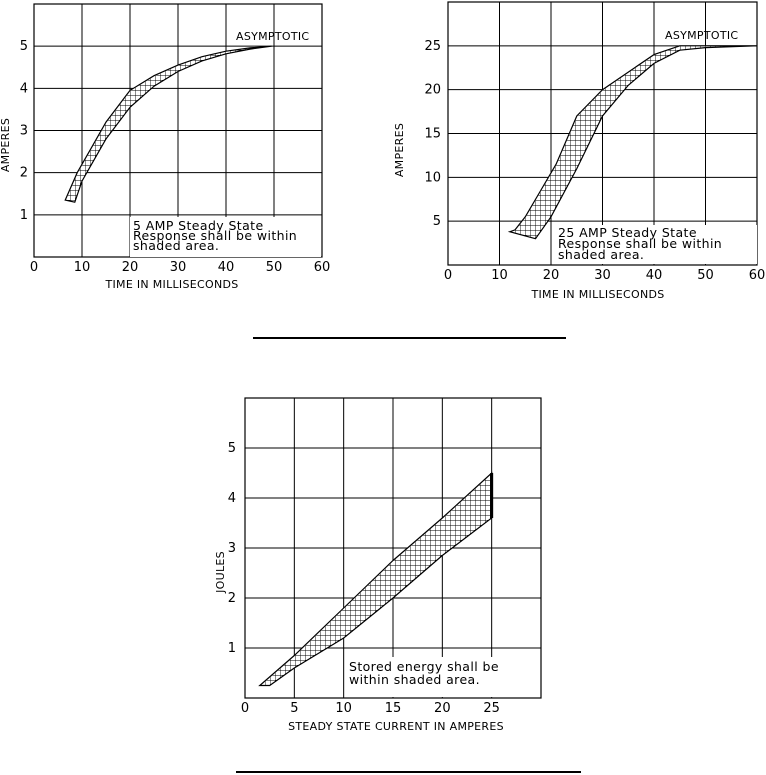 The image size is (766, 775). I want to click on chart-25-amp-ylabel: AMPERES, so click(399, 150).